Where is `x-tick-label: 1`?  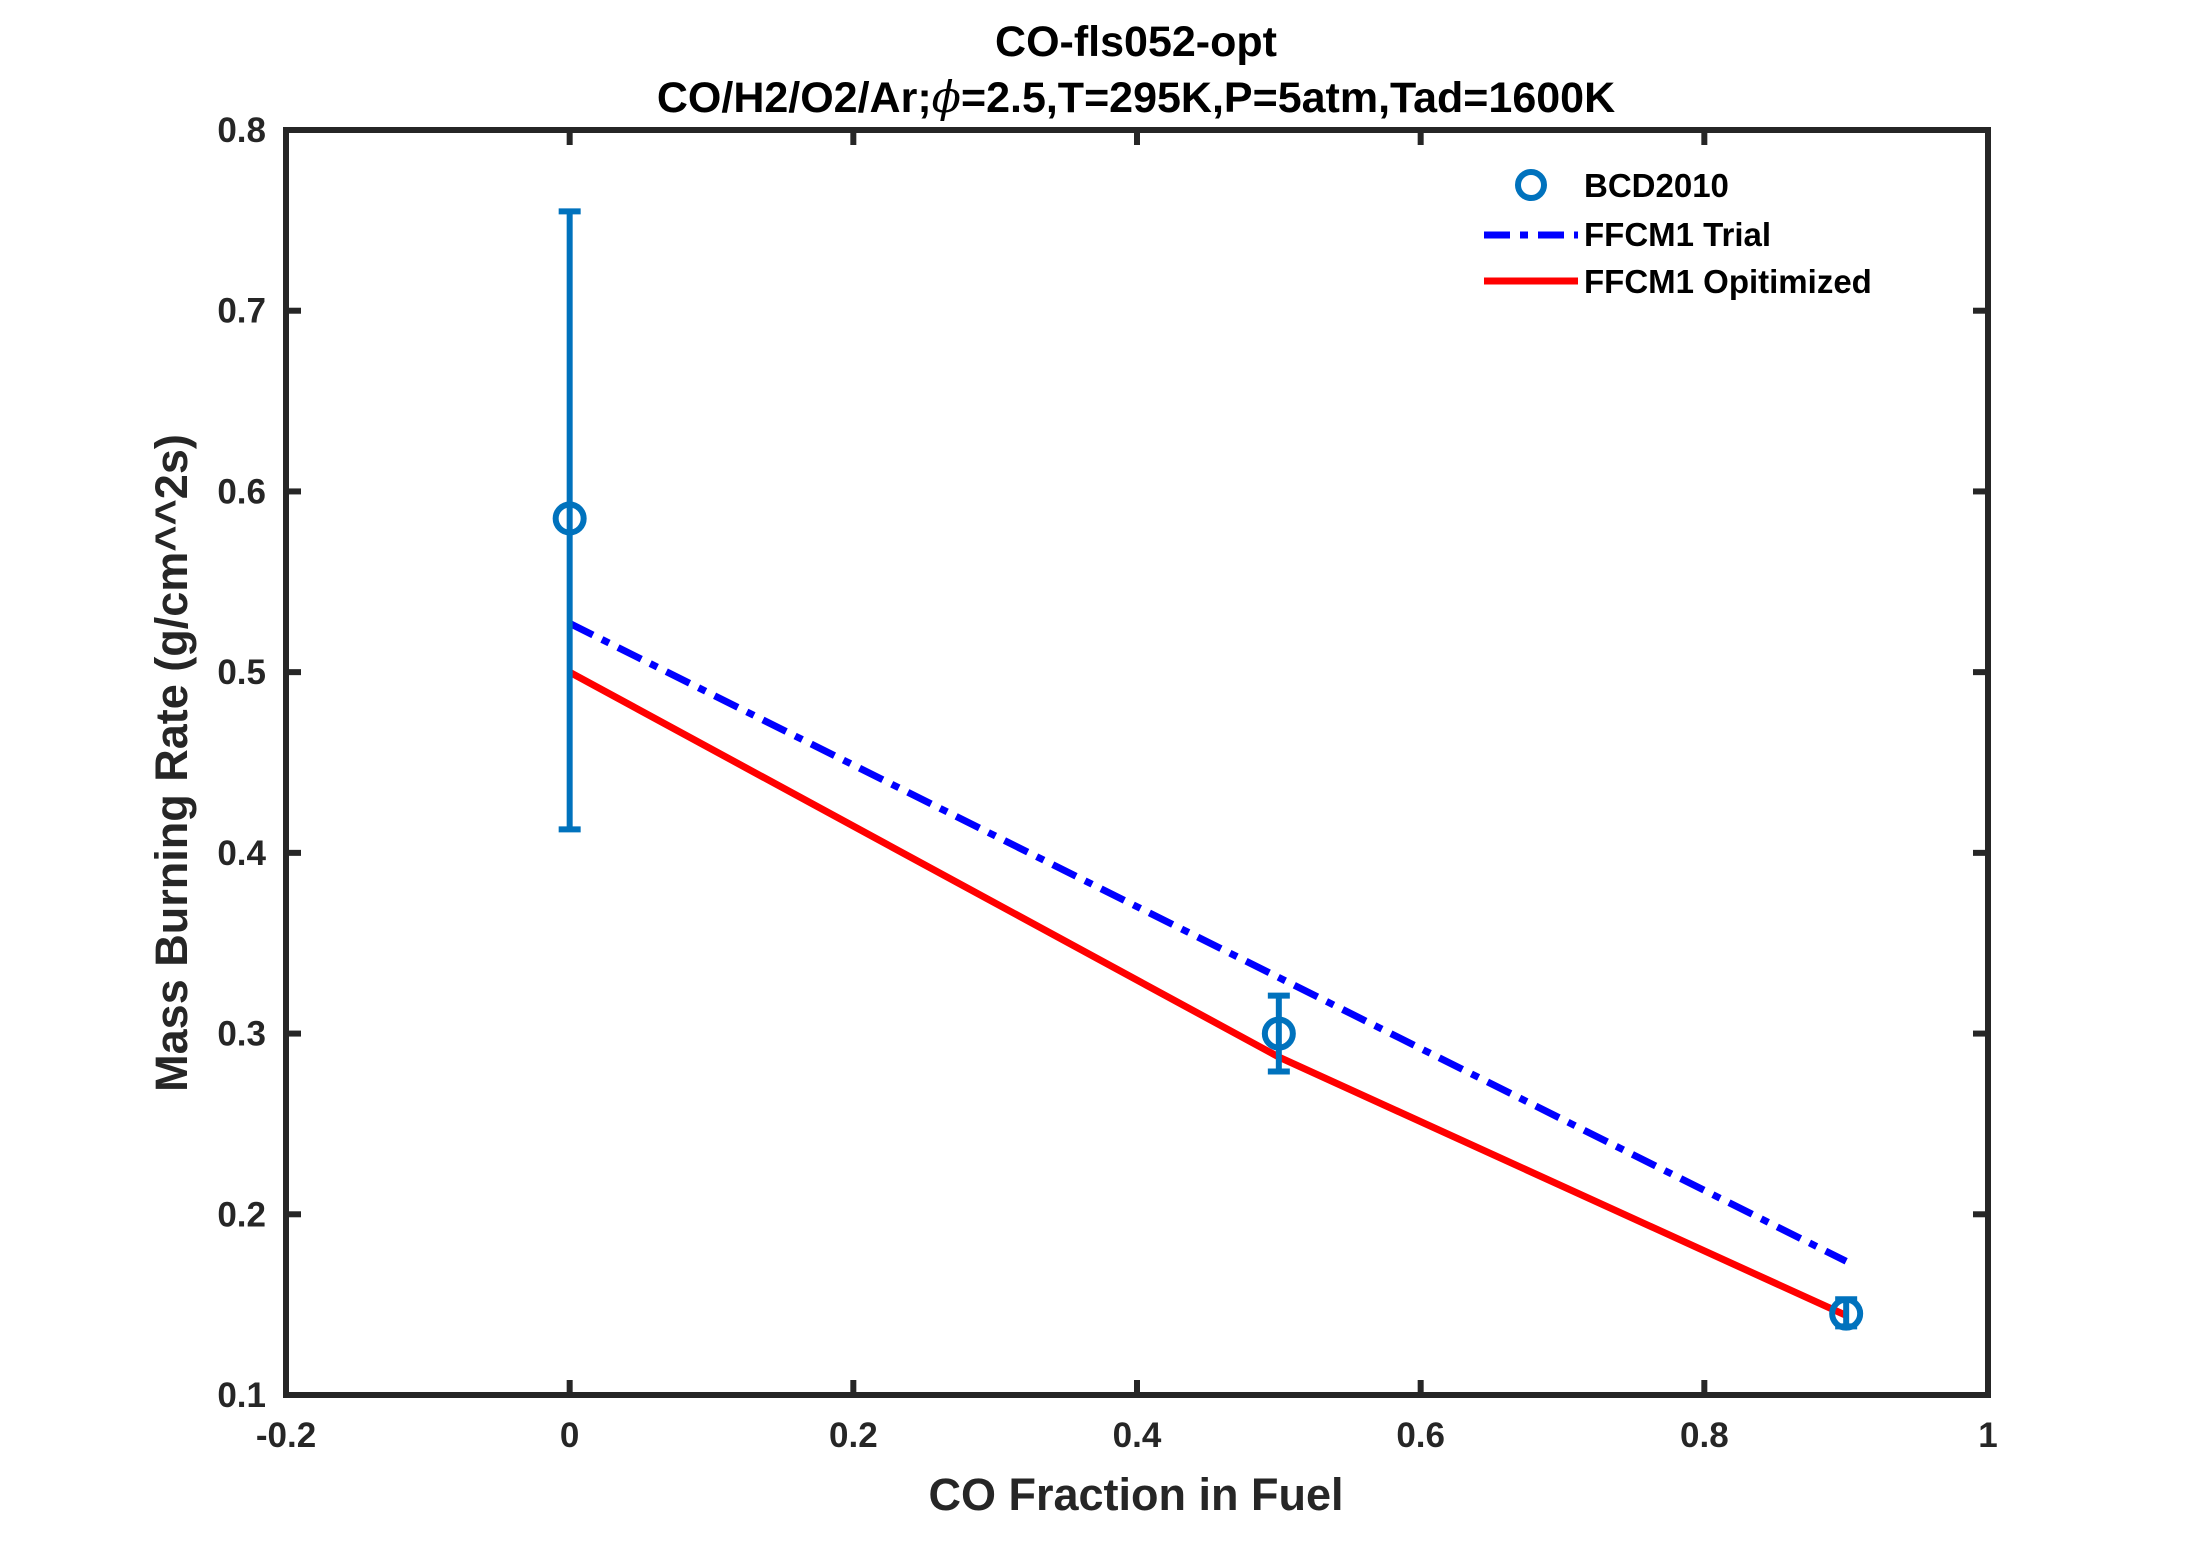 x-tick-label: 1 is located at coordinates (1987, 1435).